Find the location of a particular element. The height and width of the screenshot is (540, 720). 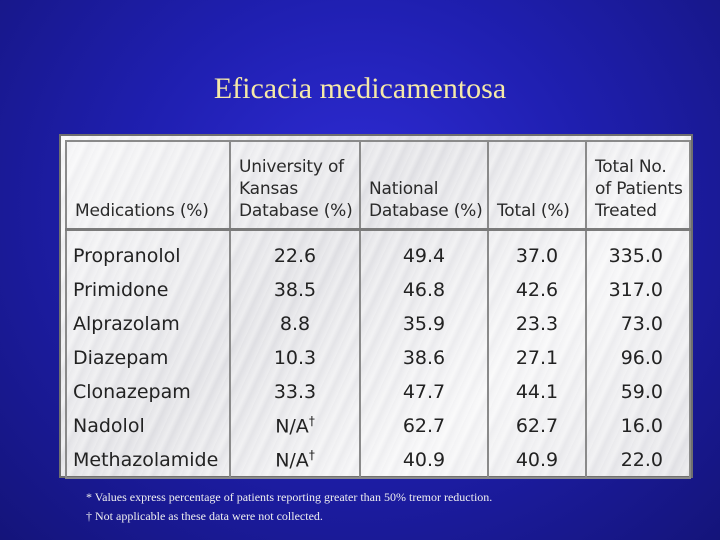

cell-total: 44.1 is located at coordinates (537, 392).